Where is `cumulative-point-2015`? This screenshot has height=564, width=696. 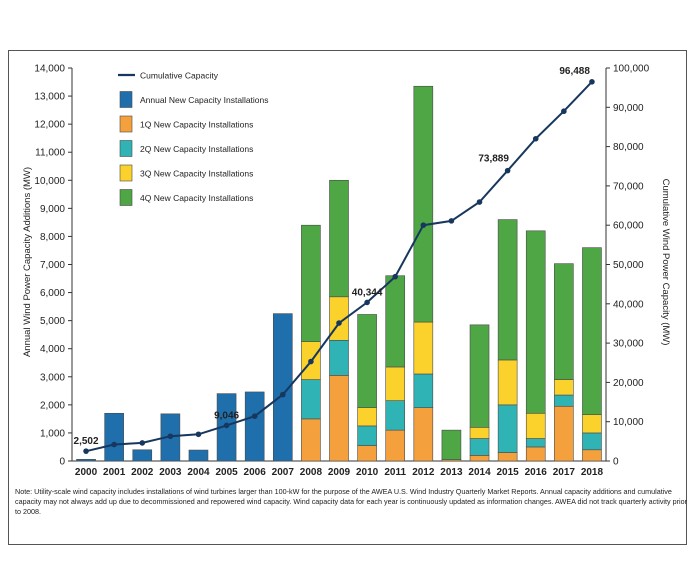 cumulative-point-2015 is located at coordinates (507, 170).